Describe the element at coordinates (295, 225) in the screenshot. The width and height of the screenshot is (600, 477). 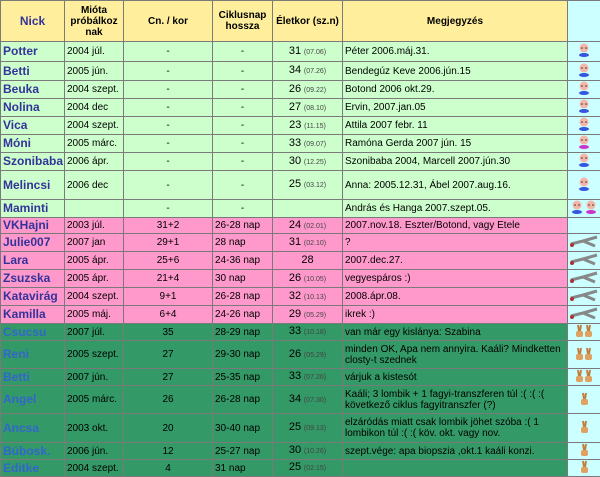
I see `age: 24` at that location.